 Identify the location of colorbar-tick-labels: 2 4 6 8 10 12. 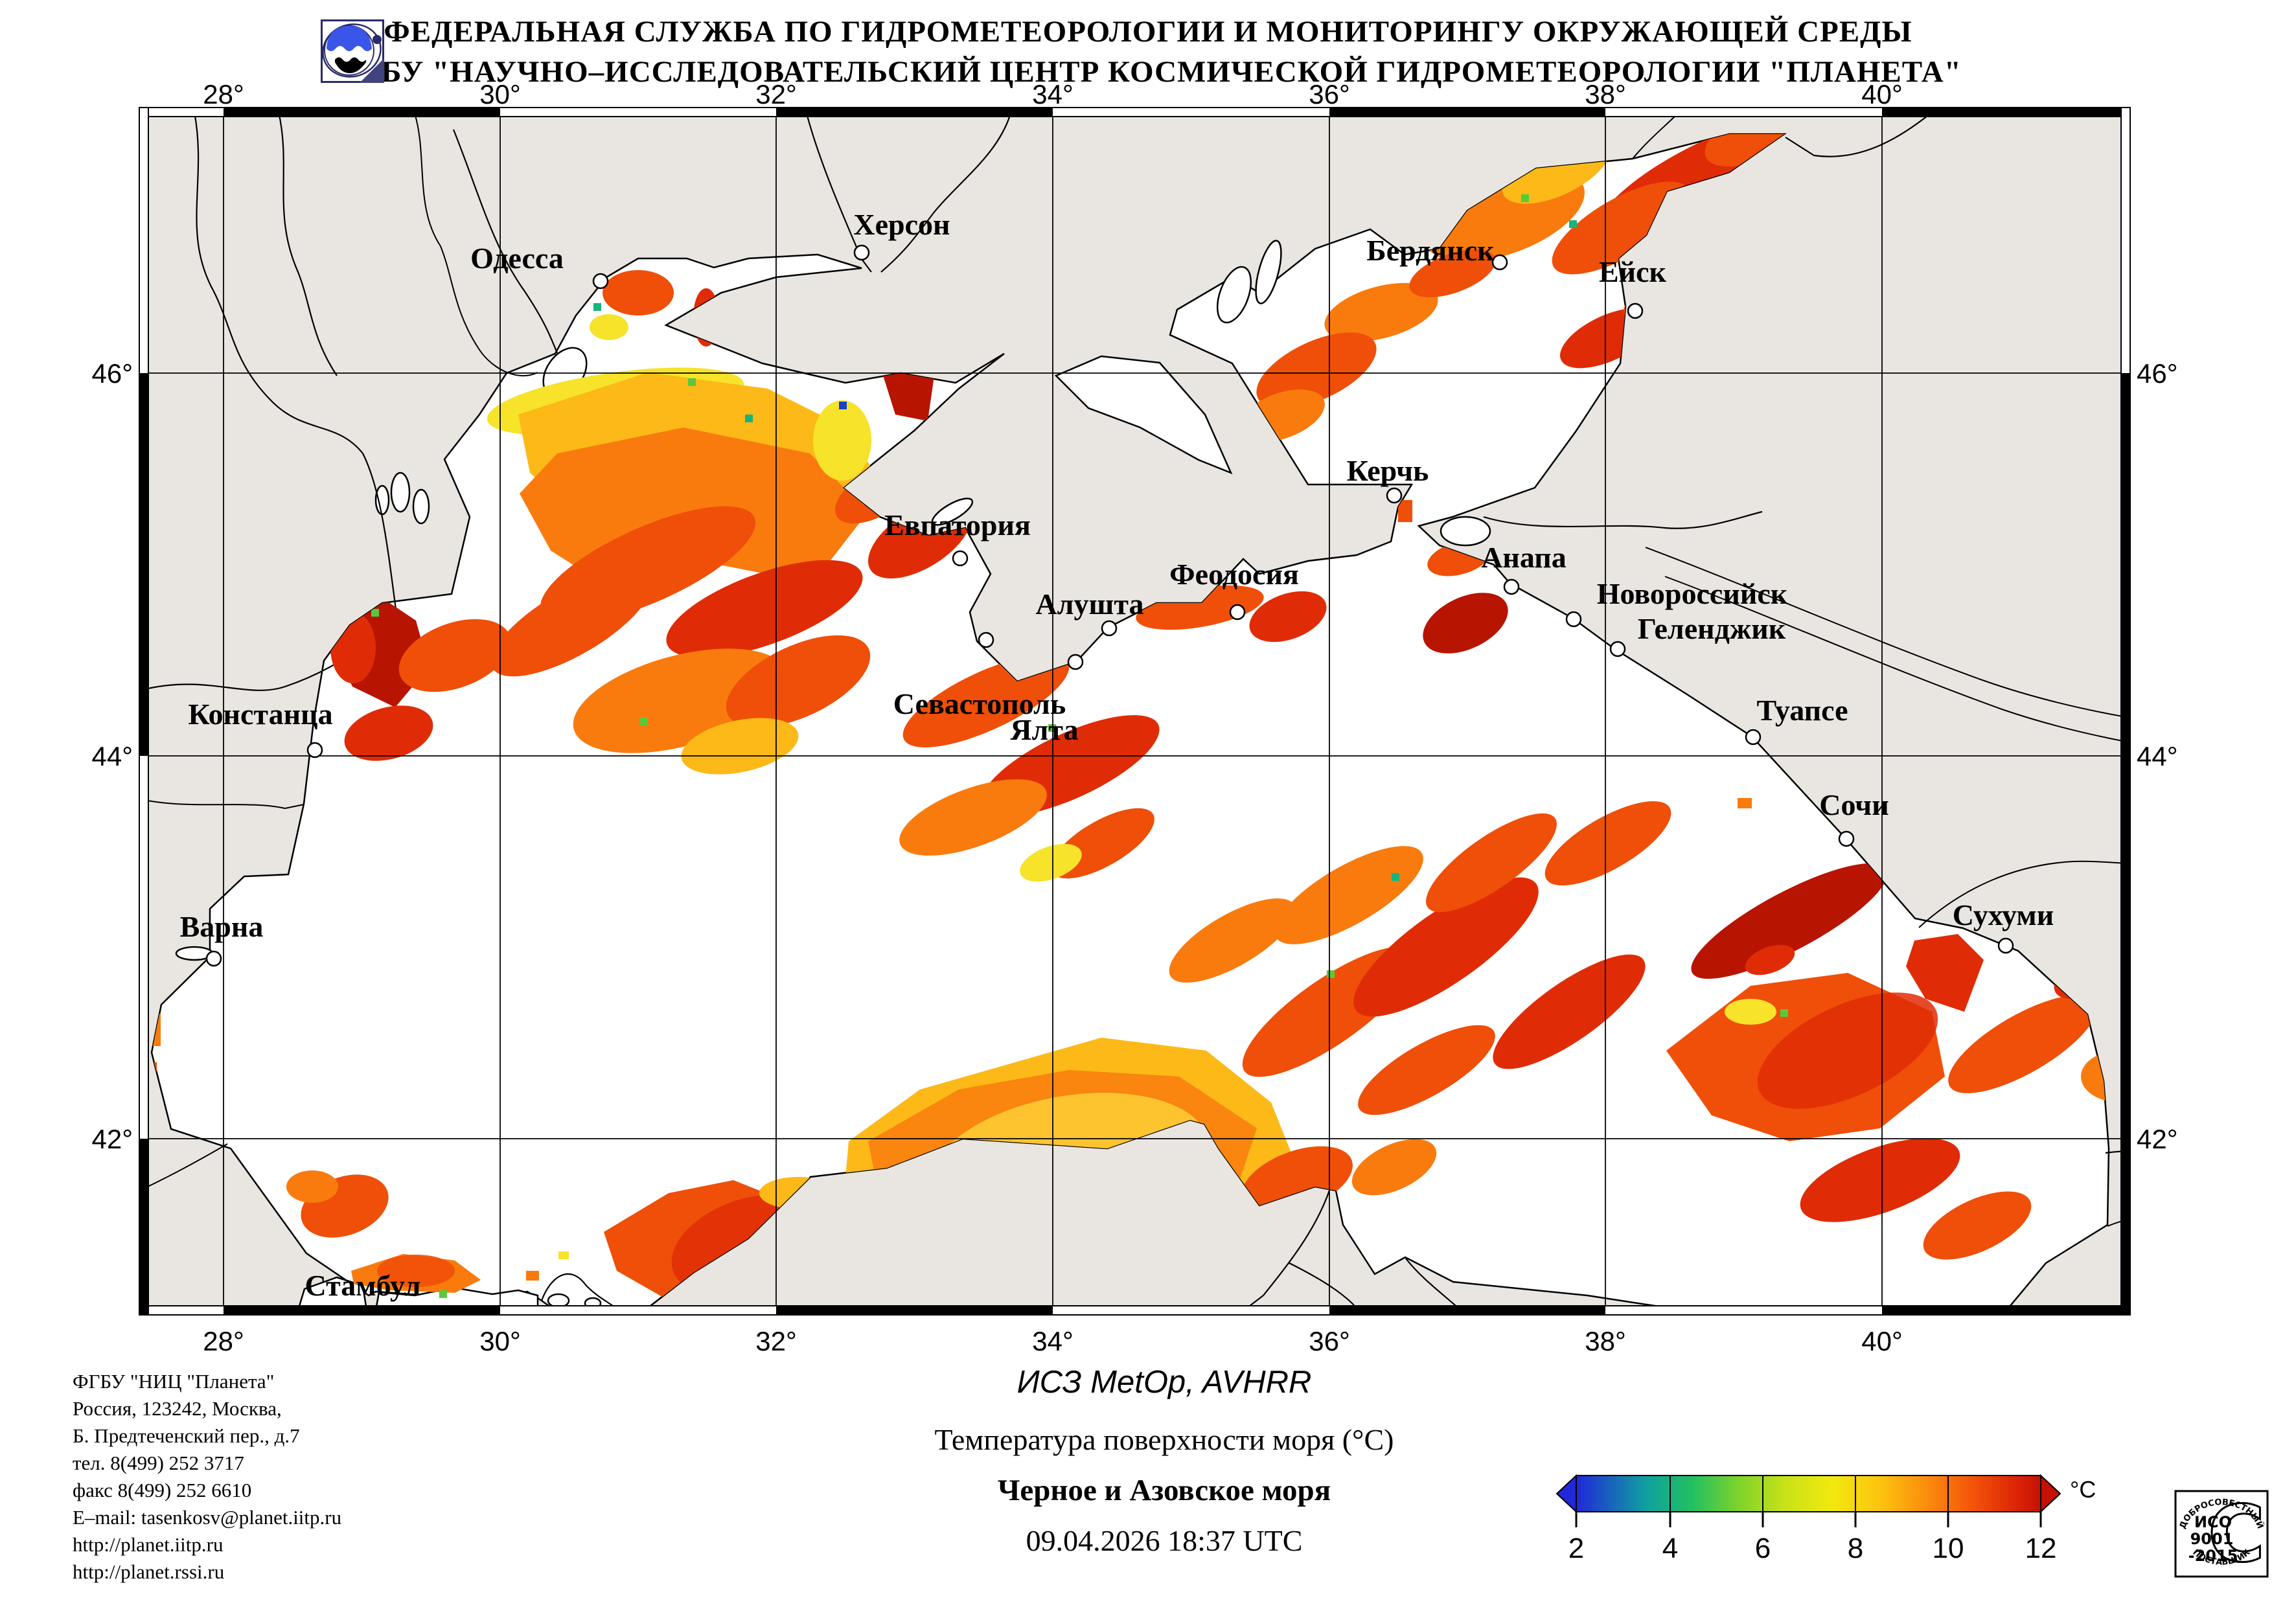
(1813, 1548).